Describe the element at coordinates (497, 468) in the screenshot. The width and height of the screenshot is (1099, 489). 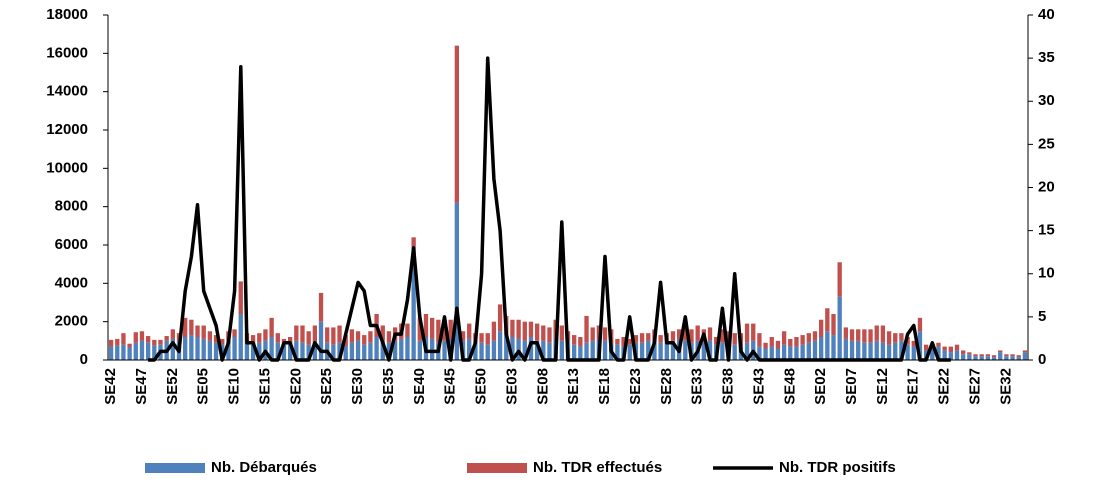
I see `legend-swatch` at that location.